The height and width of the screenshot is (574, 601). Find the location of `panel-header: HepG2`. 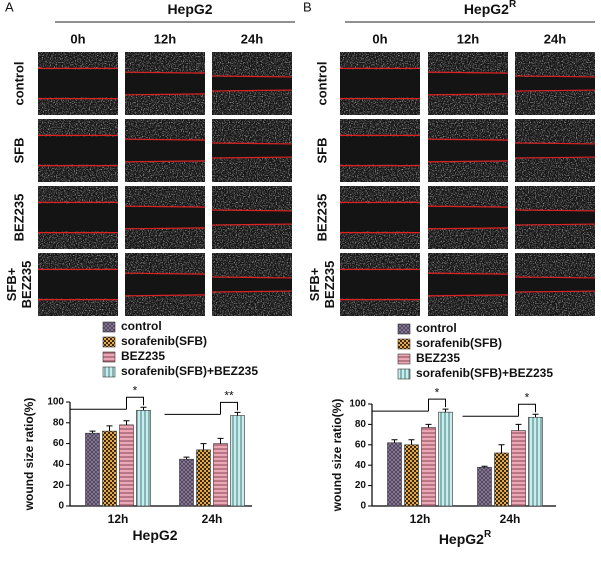

panel-header: HepG2 is located at coordinates (189, 9).